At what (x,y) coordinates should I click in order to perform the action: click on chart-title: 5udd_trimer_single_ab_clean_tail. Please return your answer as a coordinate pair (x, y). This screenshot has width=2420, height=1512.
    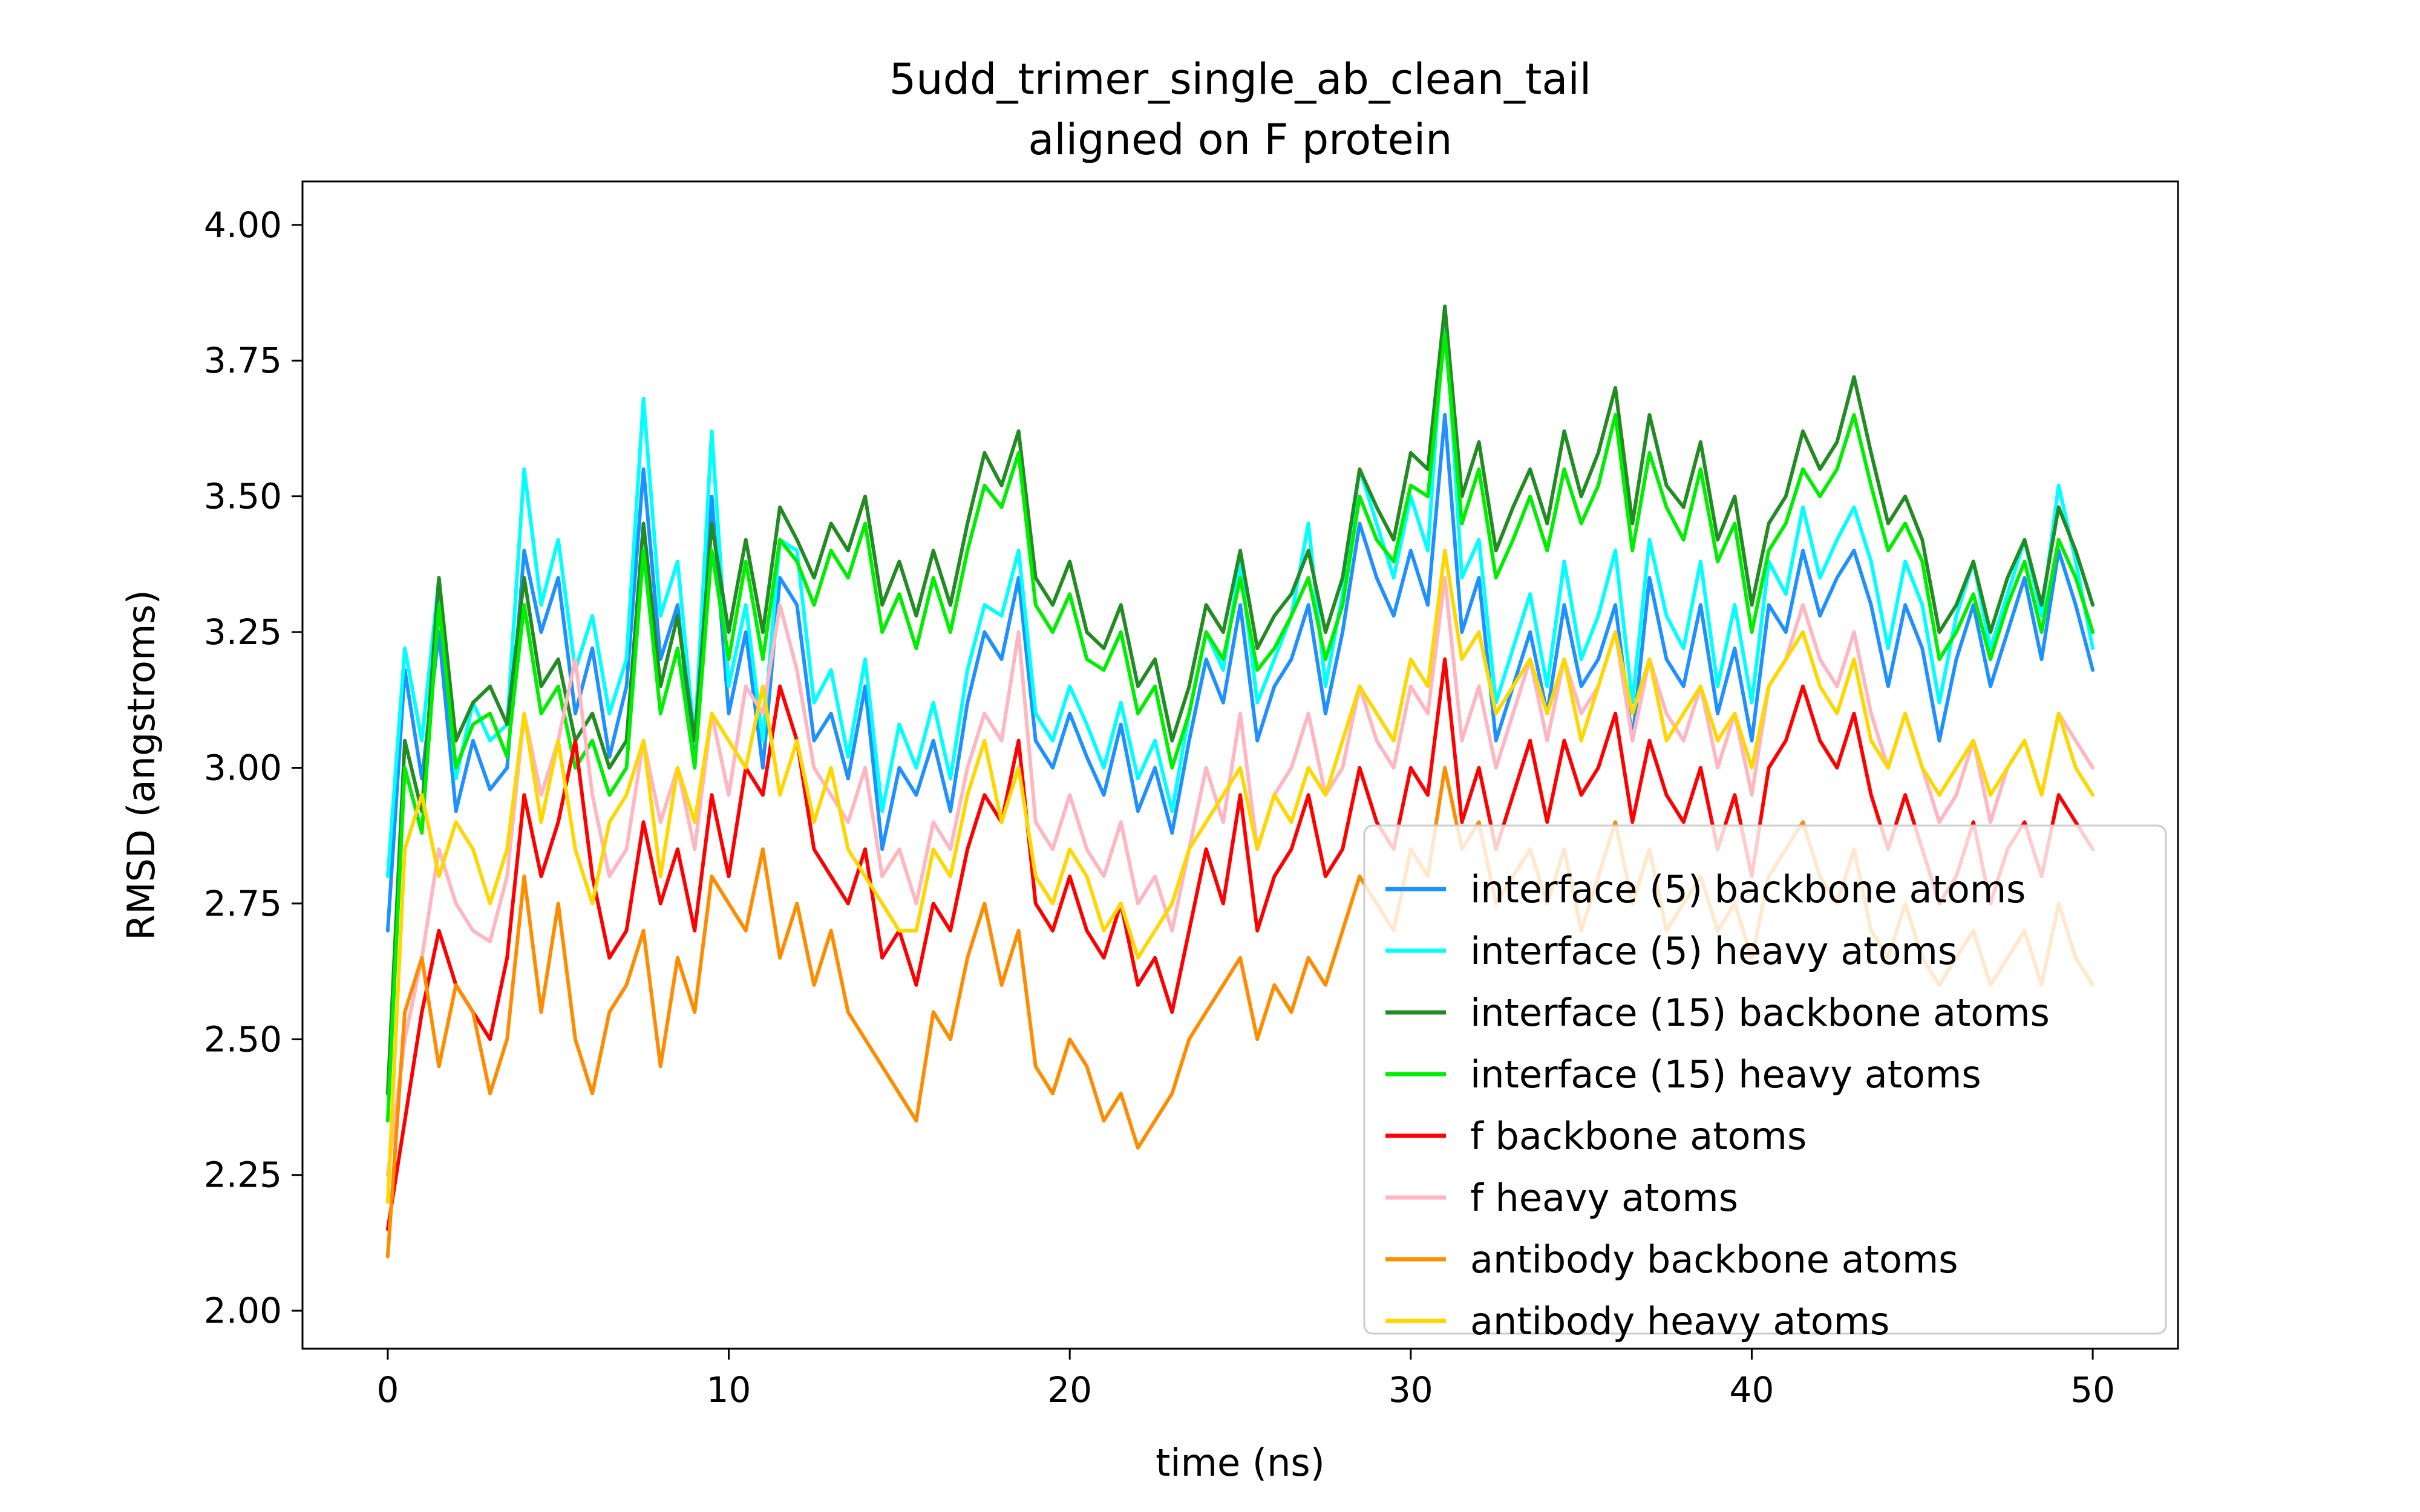
    Looking at the image, I should click on (1240, 79).